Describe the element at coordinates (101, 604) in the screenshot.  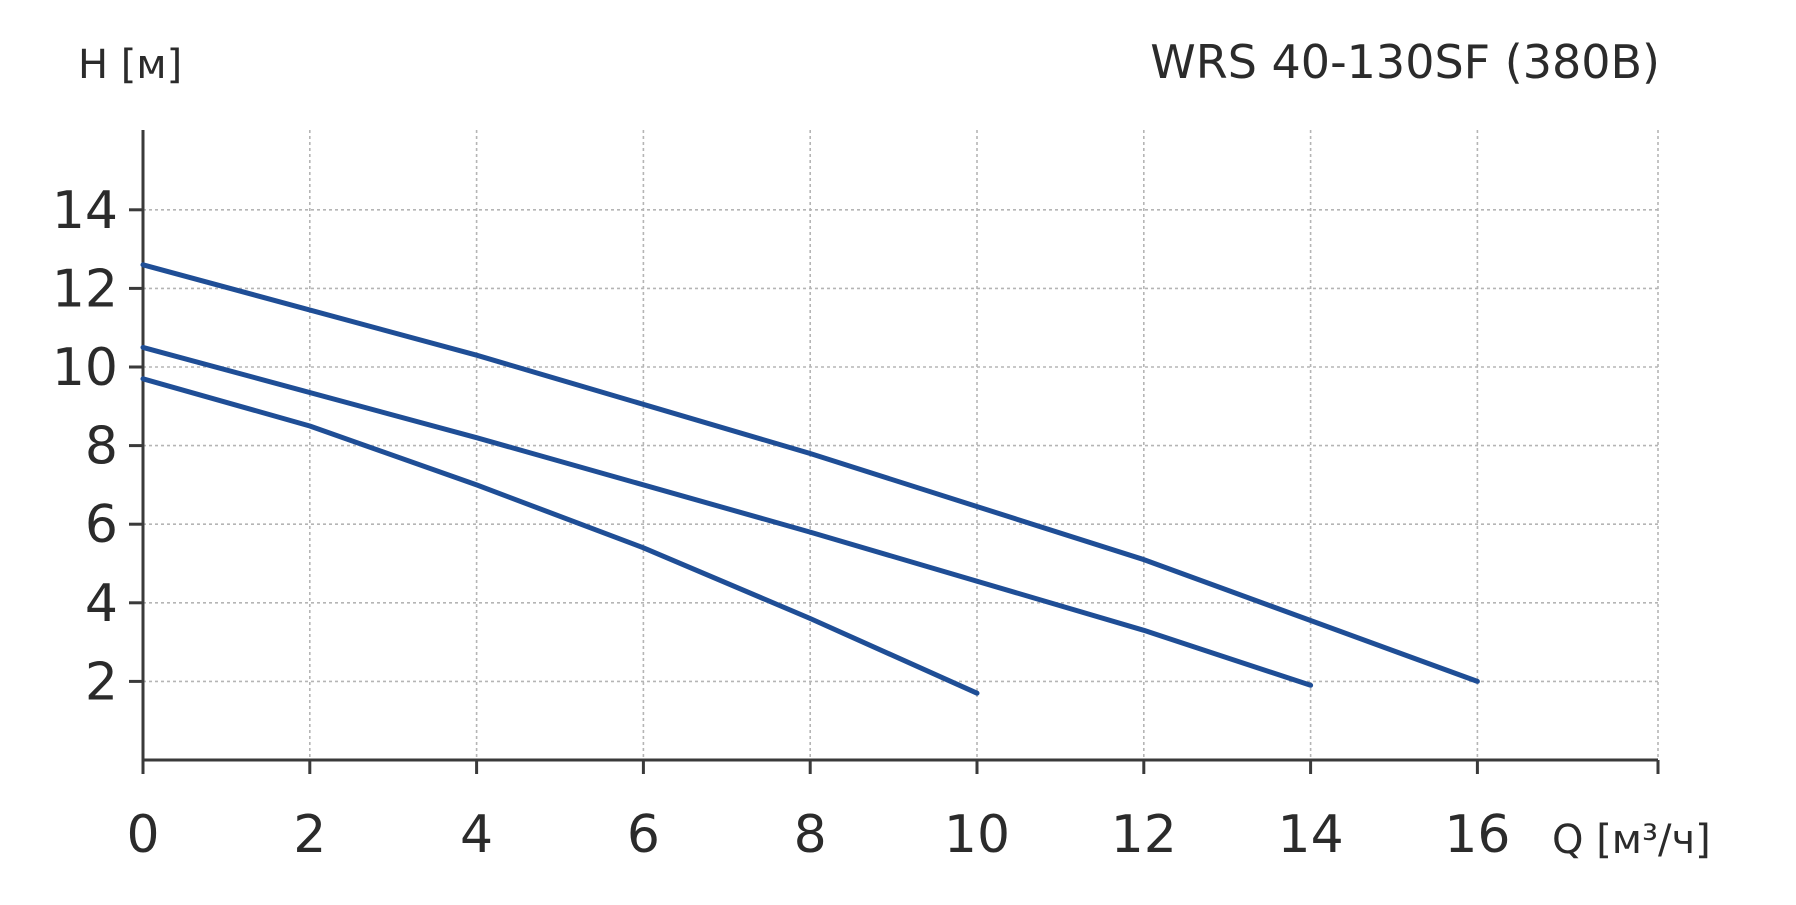
I see `y-tick-label-1: 4` at that location.